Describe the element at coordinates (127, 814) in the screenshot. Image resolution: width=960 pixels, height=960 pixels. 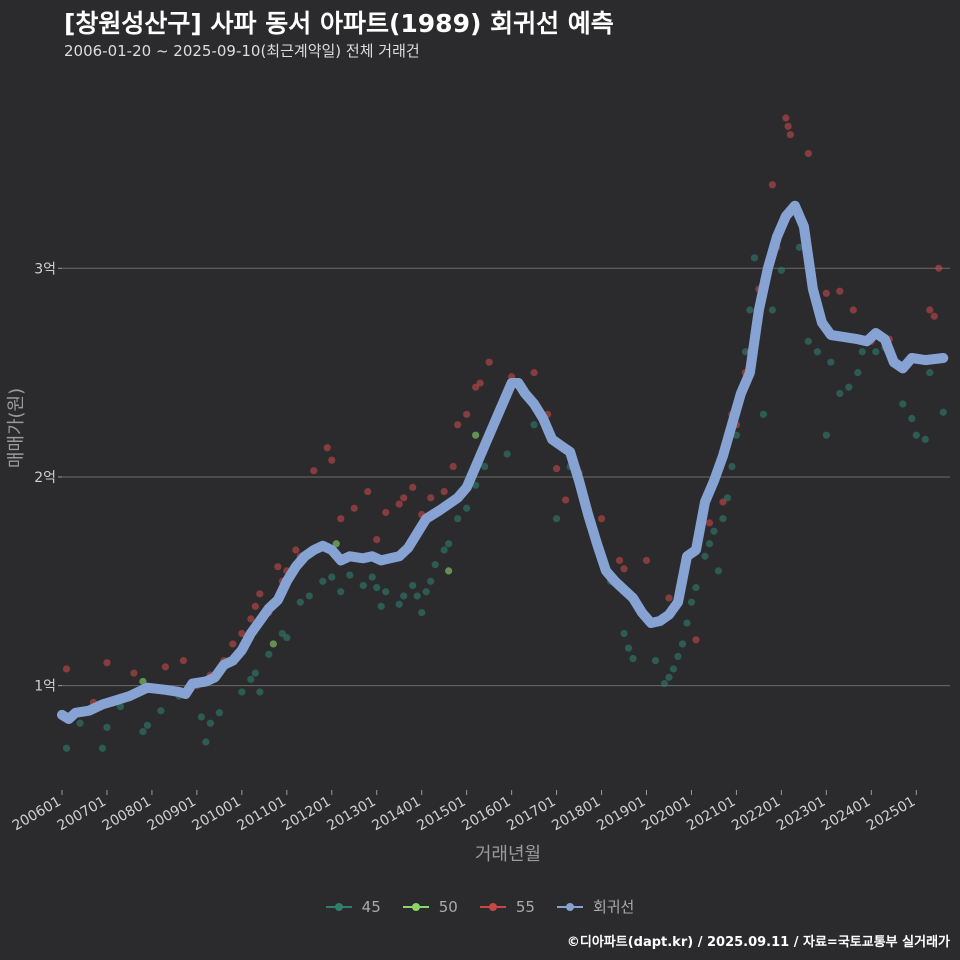
I see `x-tick-label-2: 200801` at that location.